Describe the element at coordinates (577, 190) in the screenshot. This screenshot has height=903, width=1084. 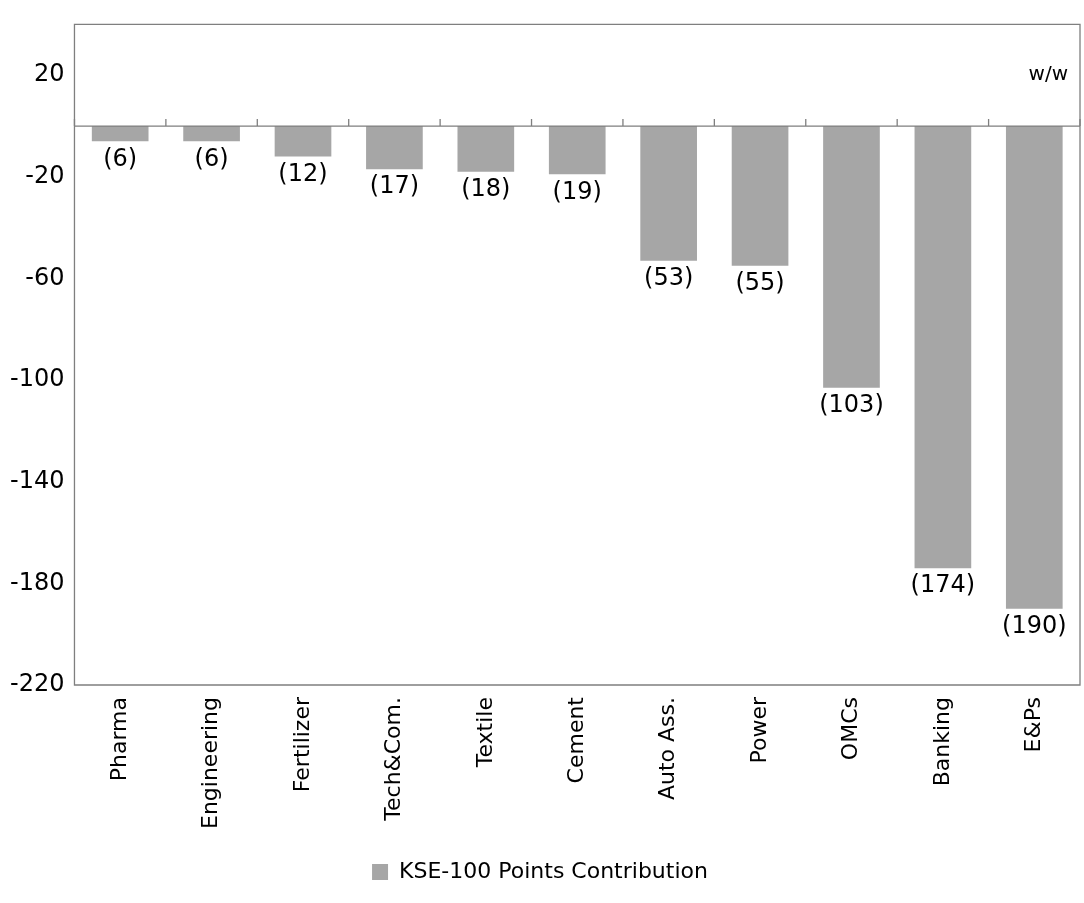
I see `data-label: (19)` at that location.